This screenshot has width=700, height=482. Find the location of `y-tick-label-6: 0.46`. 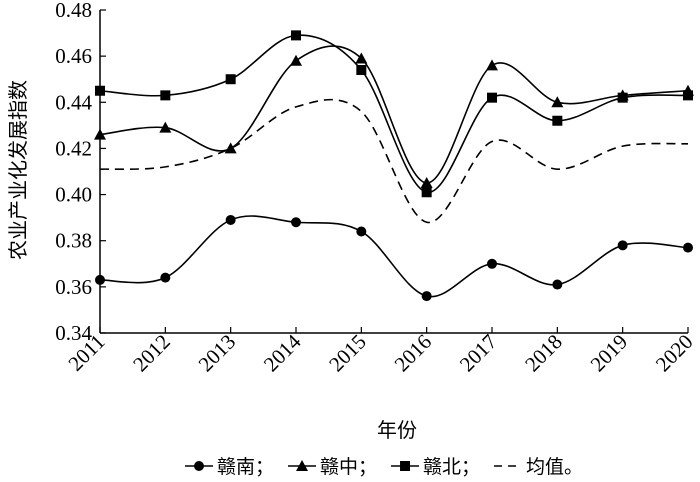

y-tick-label-6: 0.46 is located at coordinates (73, 56).